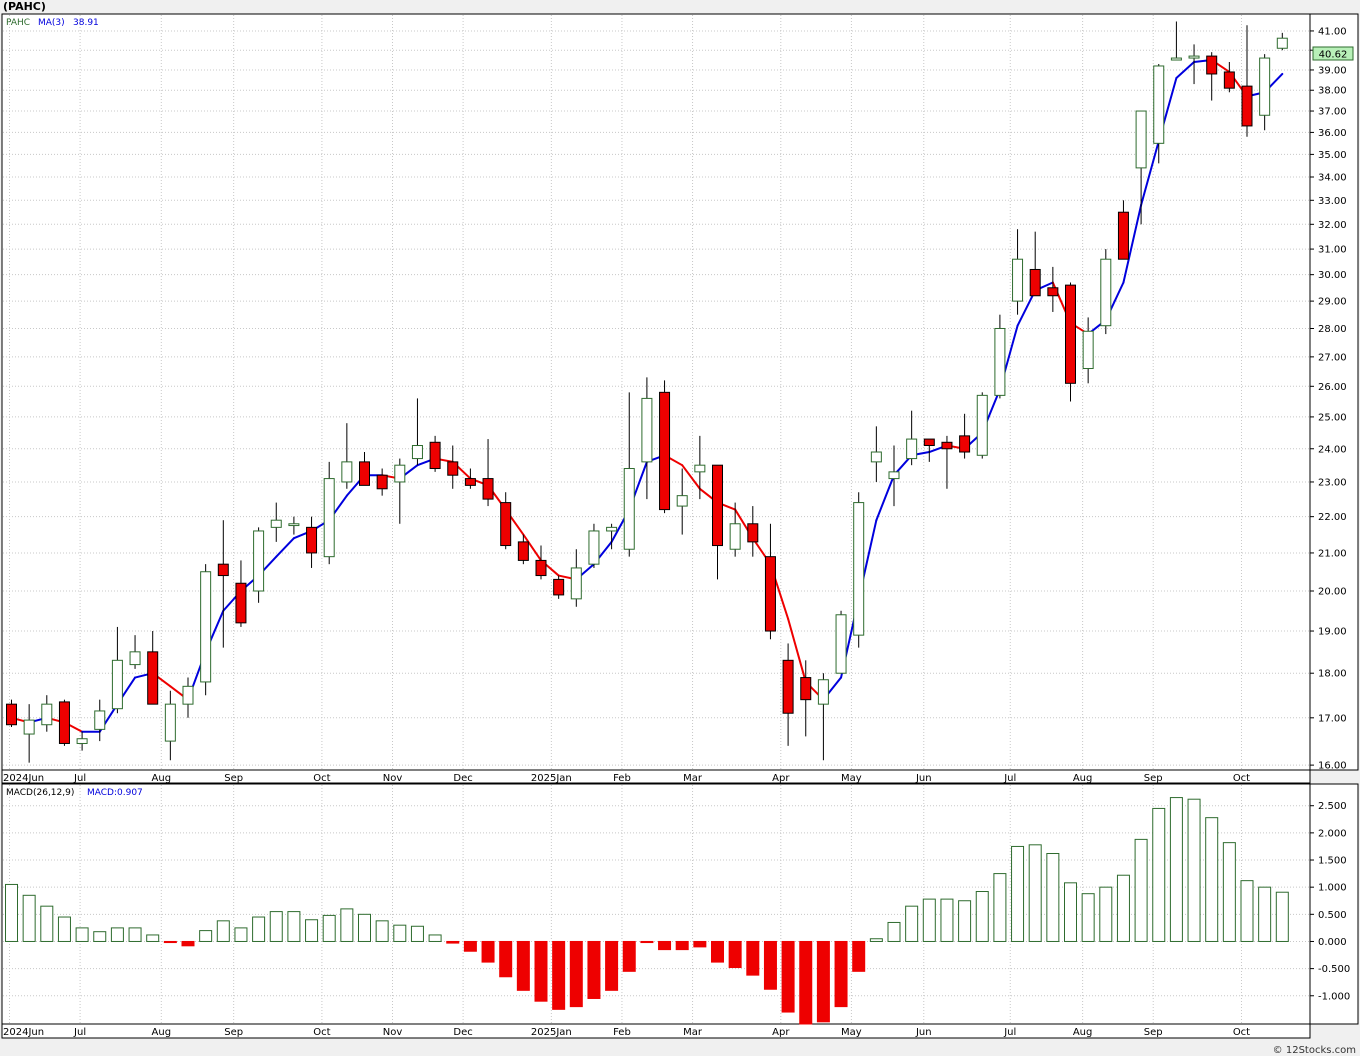  What do you see at coordinates (1332, 31) in the screenshot?
I see `price-tick-label: 41.00` at bounding box center [1332, 31].